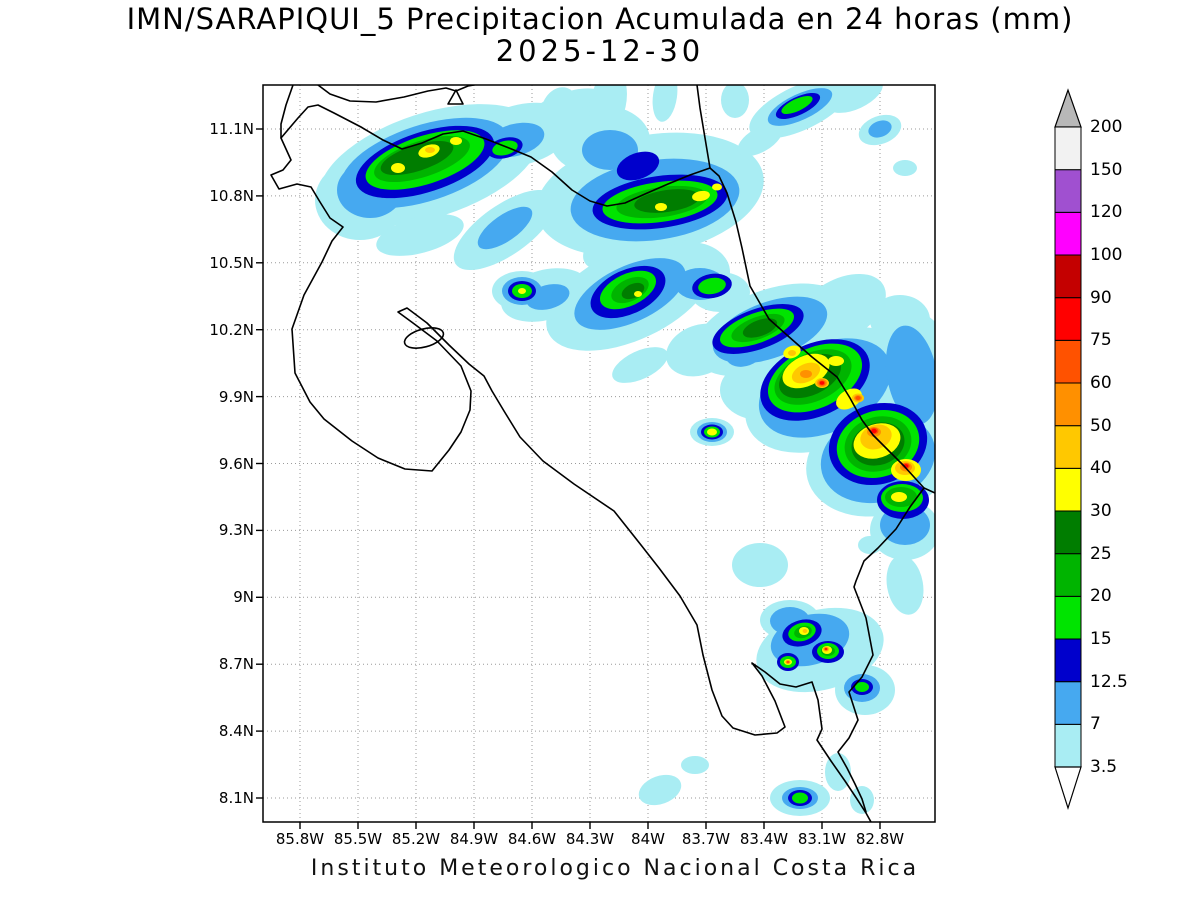  I want to click on chira-island, so click(424, 338).